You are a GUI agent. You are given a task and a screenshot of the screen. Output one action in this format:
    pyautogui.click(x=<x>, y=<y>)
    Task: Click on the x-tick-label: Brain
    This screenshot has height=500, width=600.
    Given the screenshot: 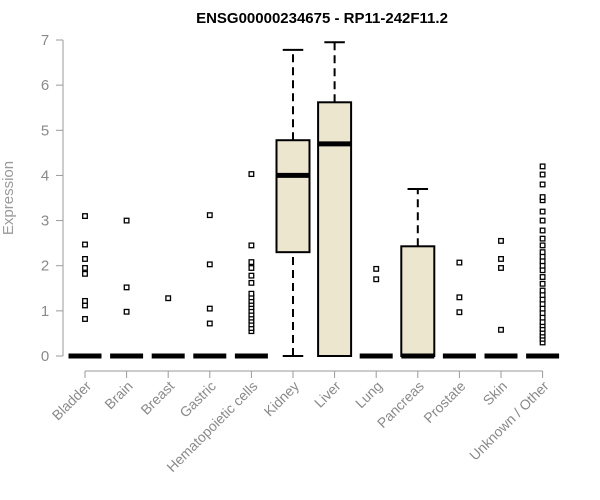 What is the action you would take?
    pyautogui.click(x=118, y=395)
    